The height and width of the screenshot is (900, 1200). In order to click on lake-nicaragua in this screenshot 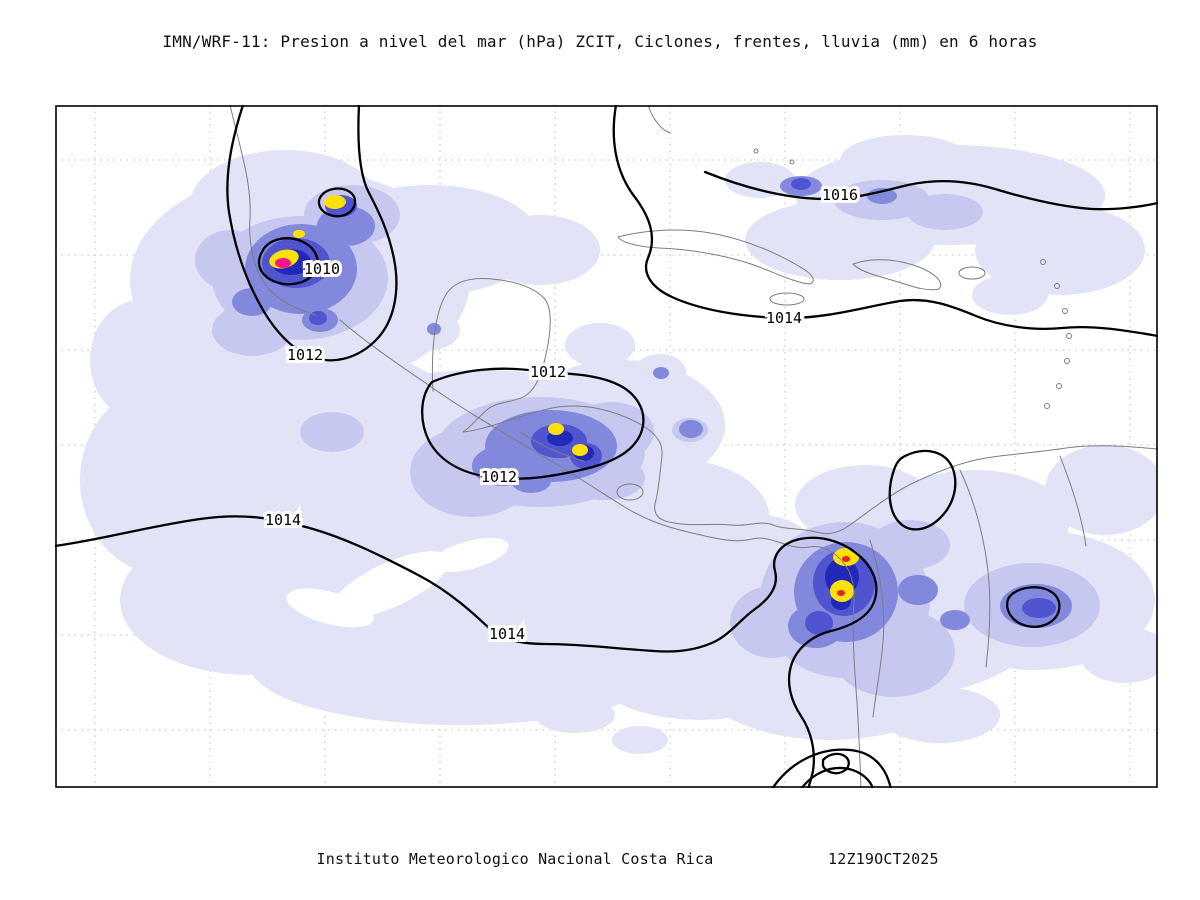, I will do `click(630, 492)`.